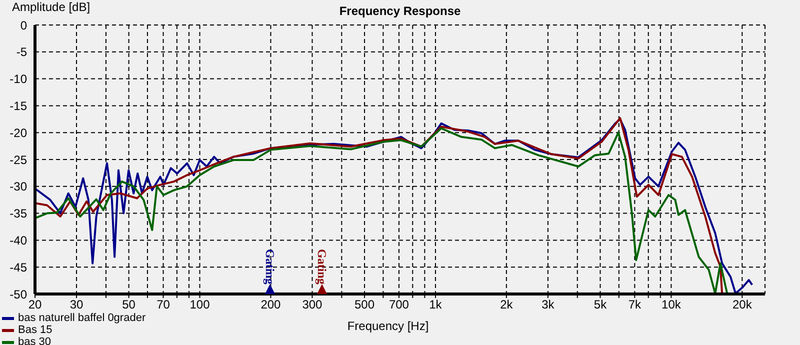  Describe the element at coordinates (549, 305) in the screenshot. I see `x-tick-label: 3k` at that location.